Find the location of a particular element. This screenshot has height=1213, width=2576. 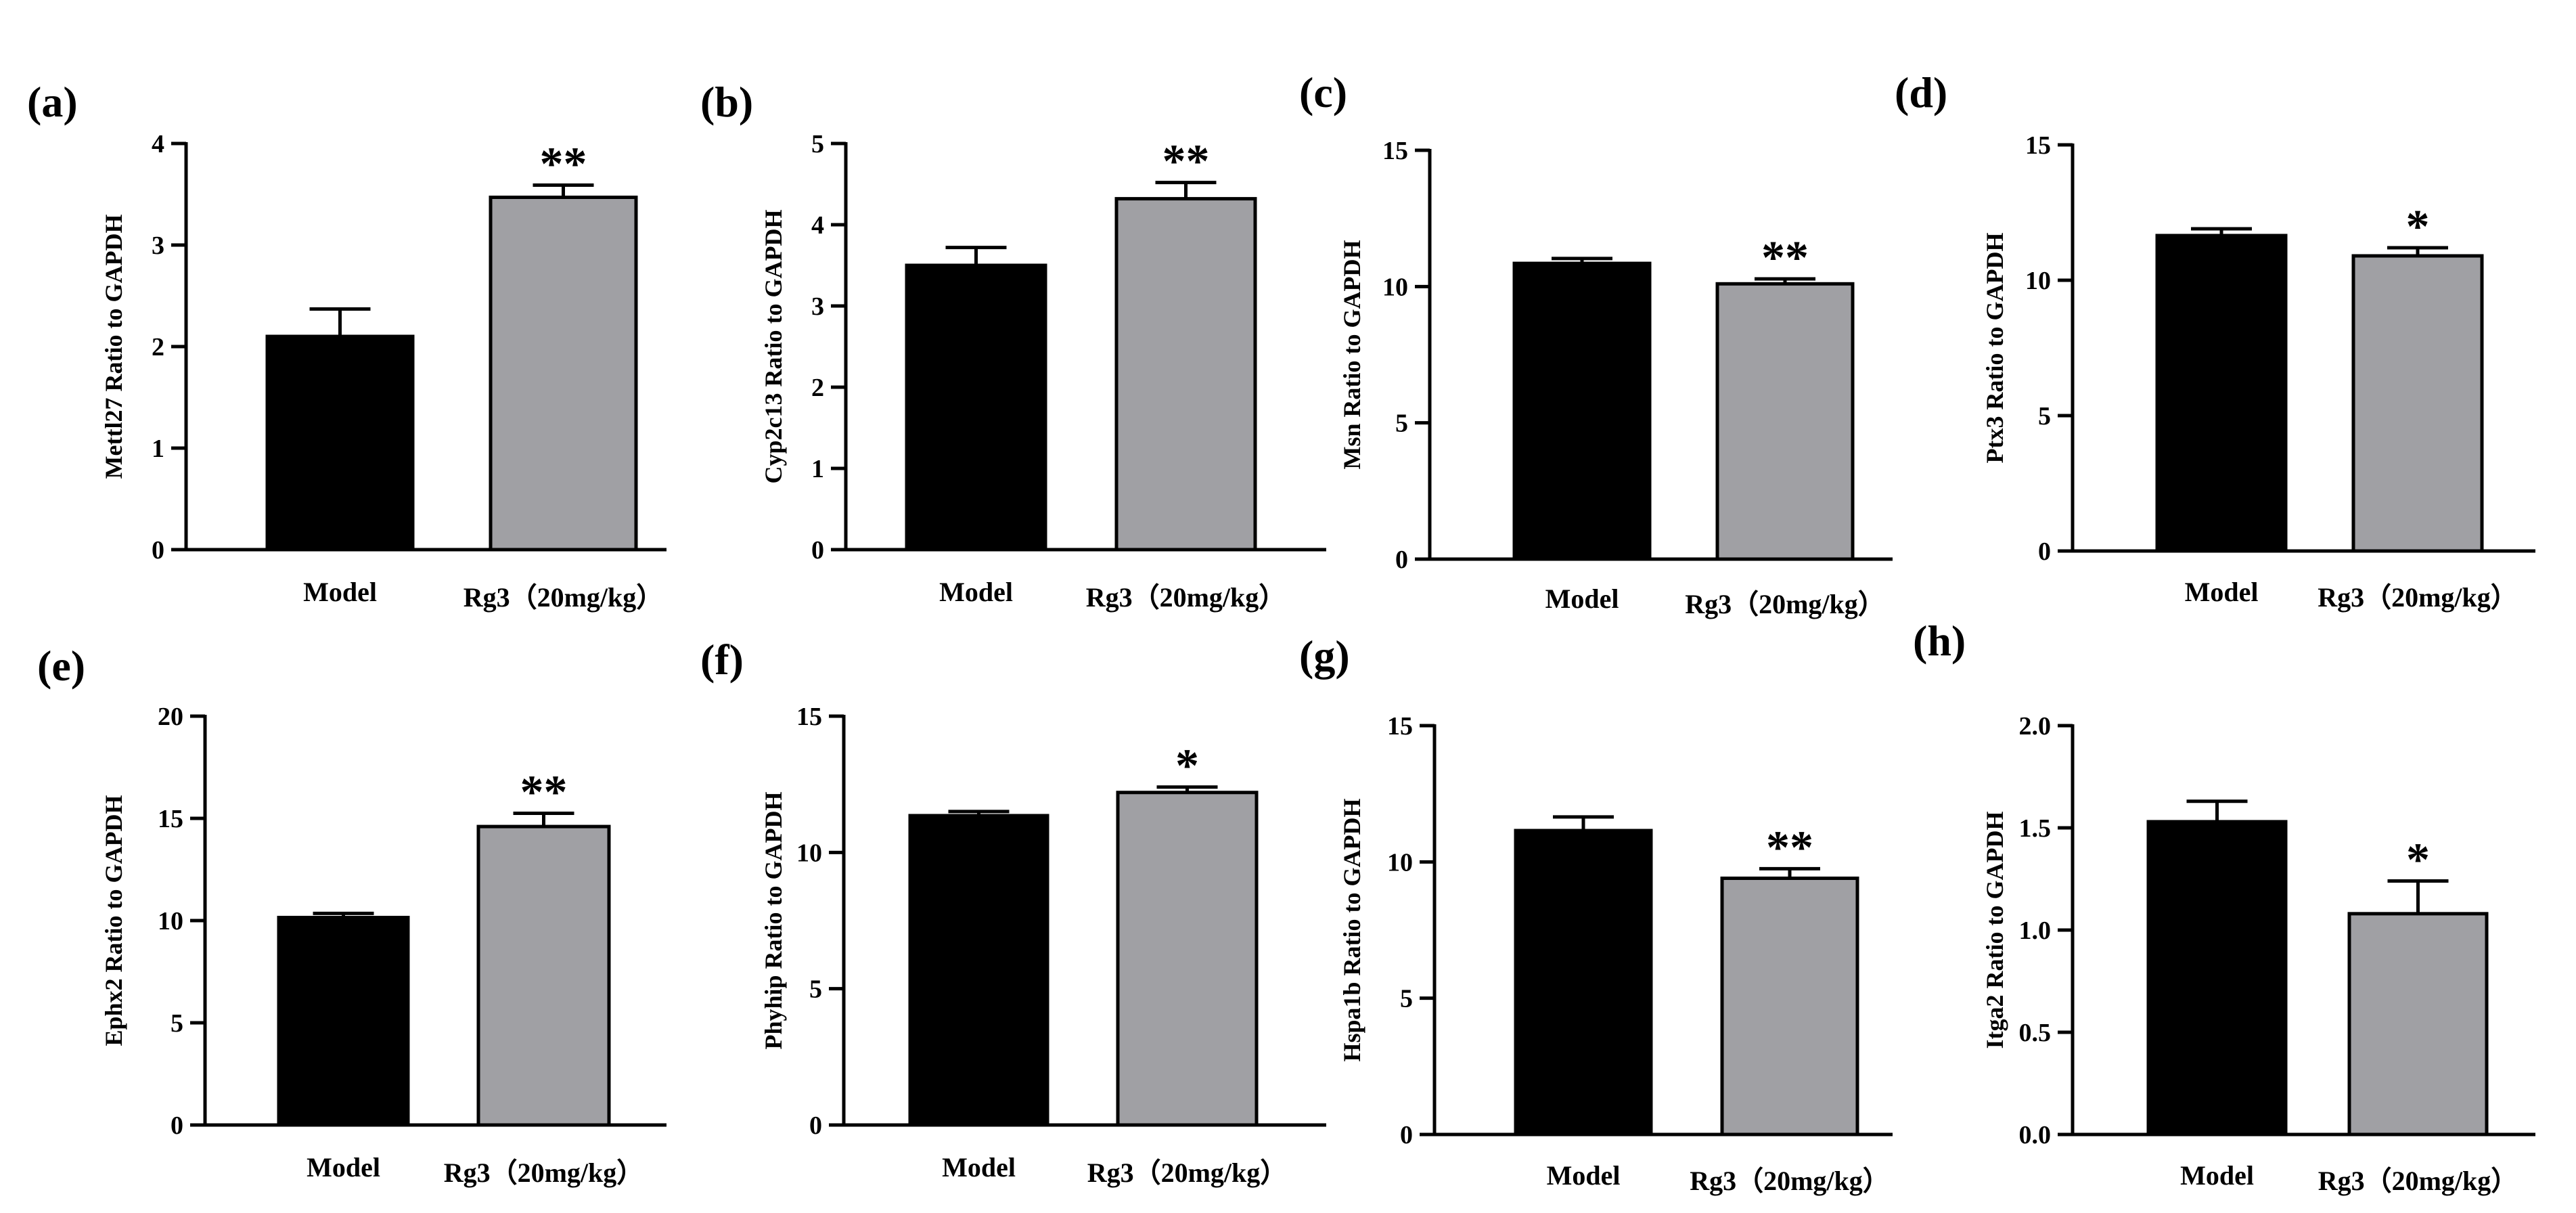

y-tick-label: 20 is located at coordinates (170, 717).